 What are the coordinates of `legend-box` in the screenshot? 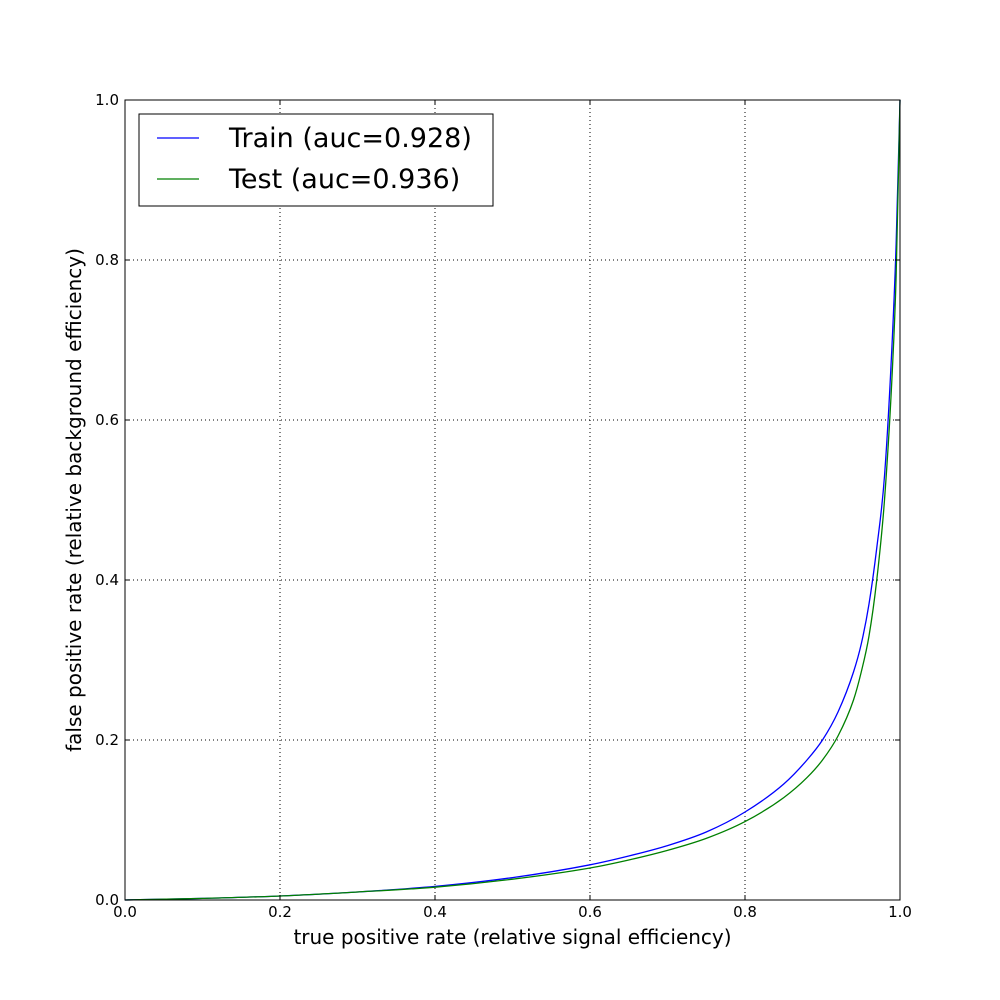 It's located at (316, 160).